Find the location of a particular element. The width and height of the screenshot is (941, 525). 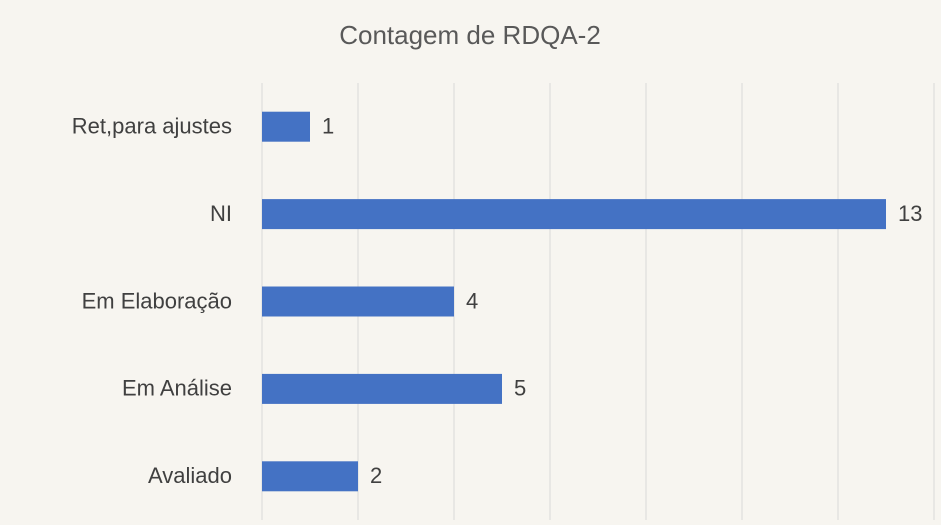

data-label: 13 is located at coordinates (910, 213).